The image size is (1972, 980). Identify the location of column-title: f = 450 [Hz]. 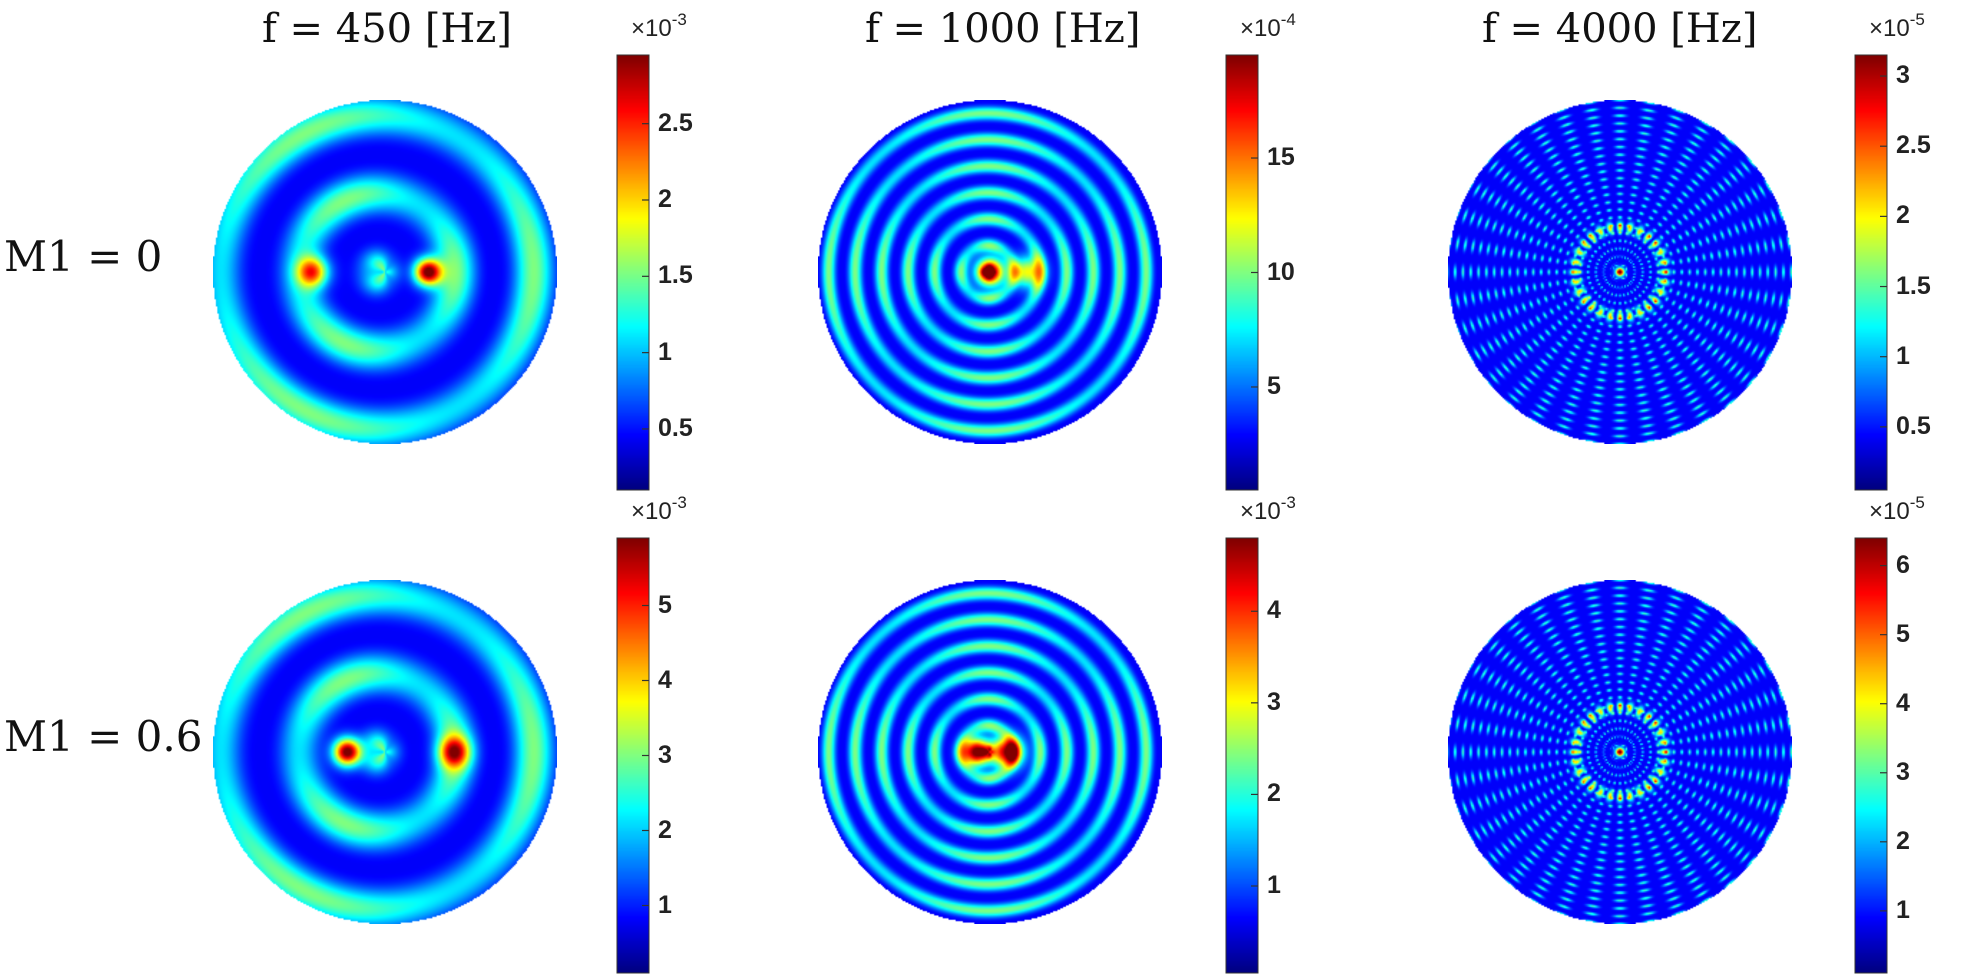
(387, 29).